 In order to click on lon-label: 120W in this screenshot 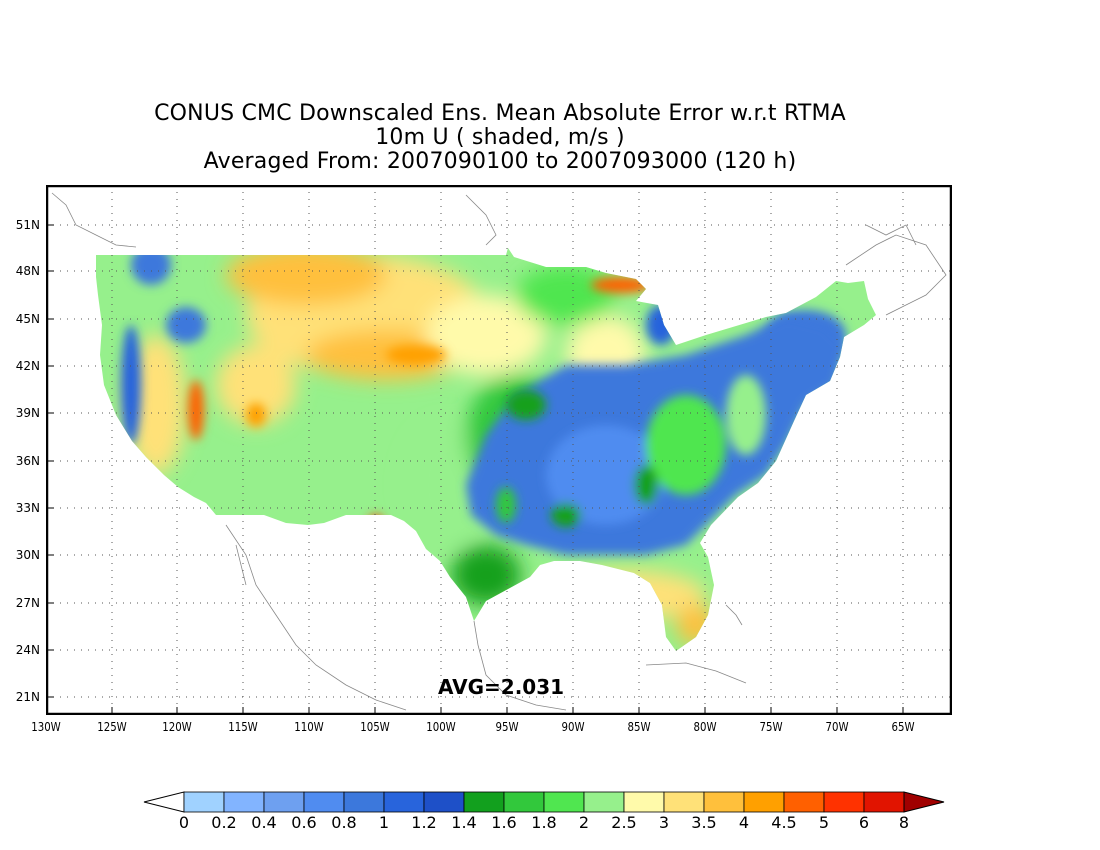, I will do `click(177, 727)`.